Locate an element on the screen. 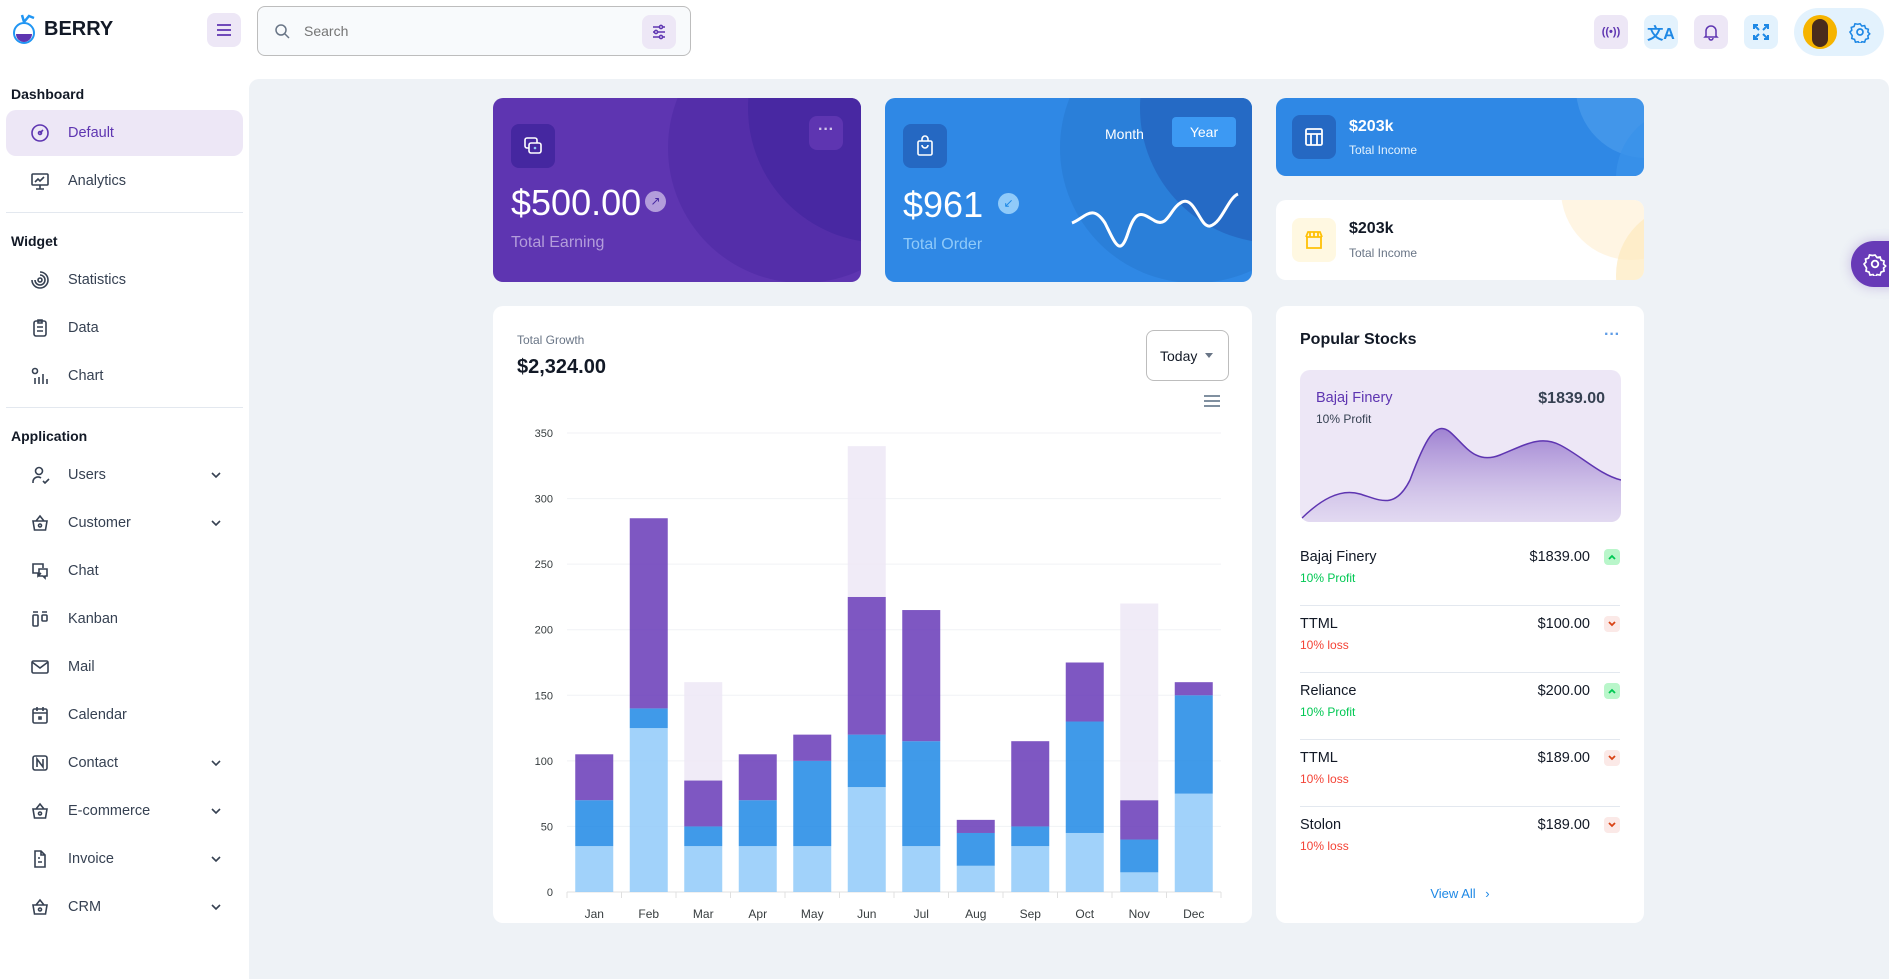 This screenshot has height=979, width=1889. sidebar-item-crm: CRM is located at coordinates (124, 907).